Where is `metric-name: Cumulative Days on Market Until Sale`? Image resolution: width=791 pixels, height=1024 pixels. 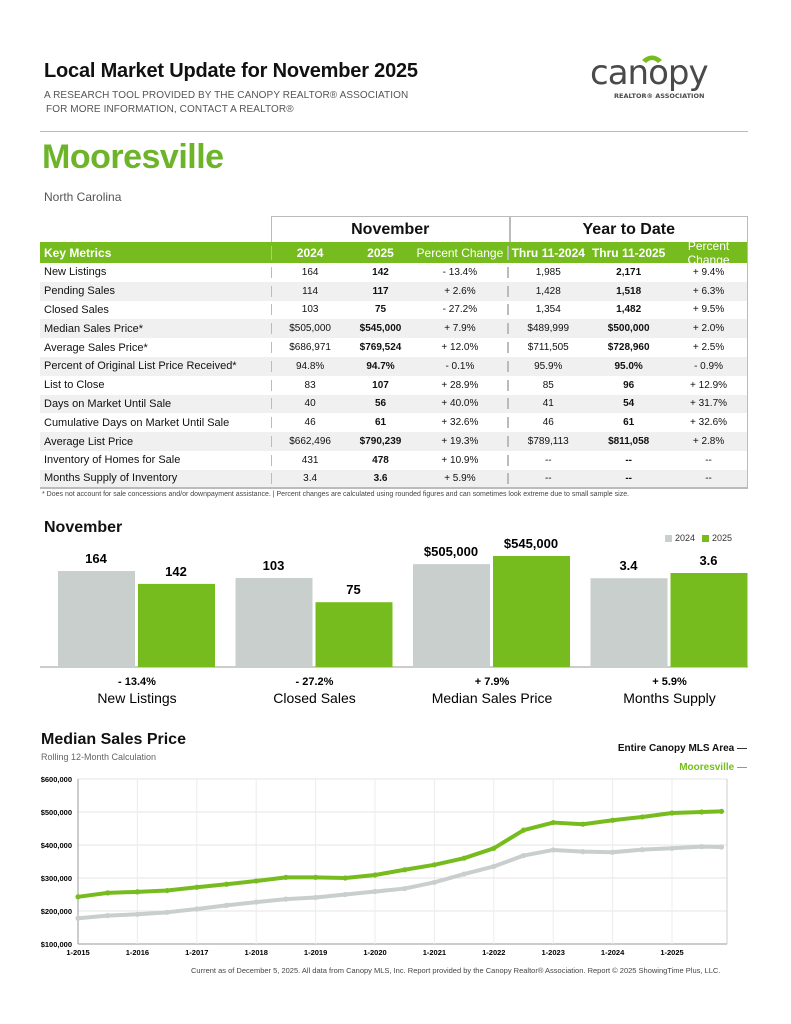 metric-name: Cumulative Days on Market Until Sale is located at coordinates (137, 422).